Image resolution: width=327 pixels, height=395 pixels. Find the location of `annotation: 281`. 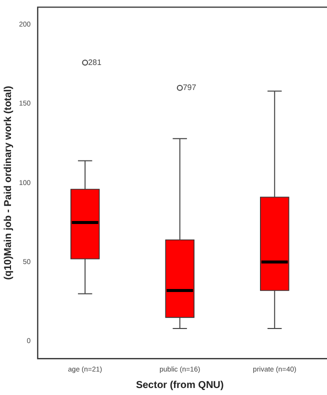

annotation: 281 is located at coordinates (95, 62).